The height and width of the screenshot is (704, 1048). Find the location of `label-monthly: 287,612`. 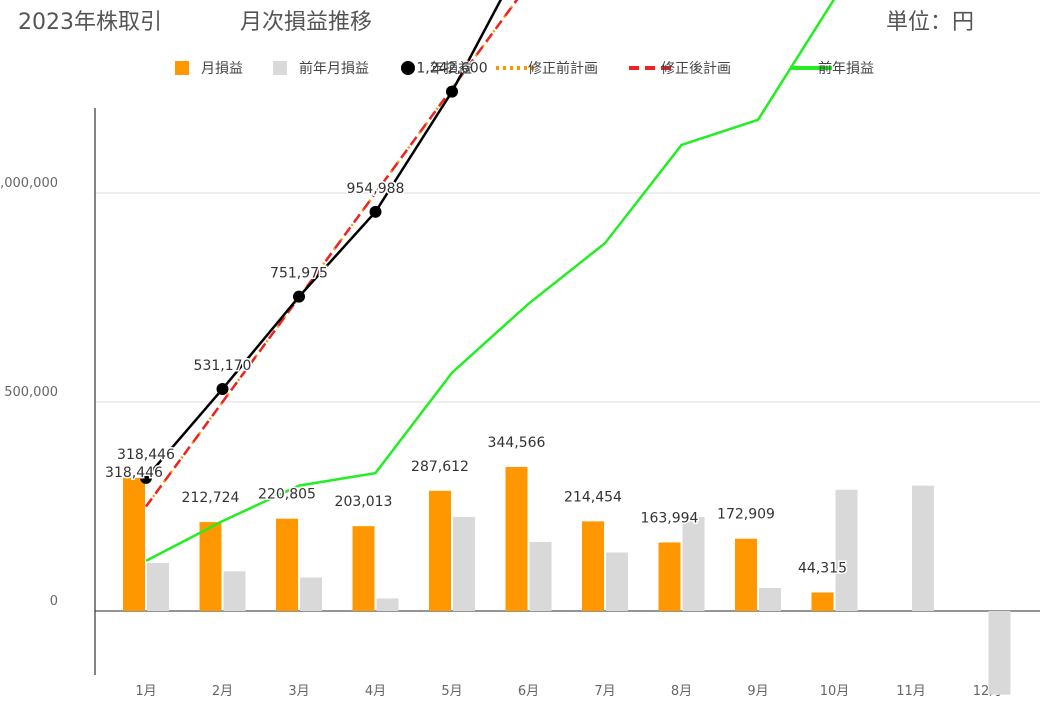

label-monthly: 287,612 is located at coordinates (440, 467).